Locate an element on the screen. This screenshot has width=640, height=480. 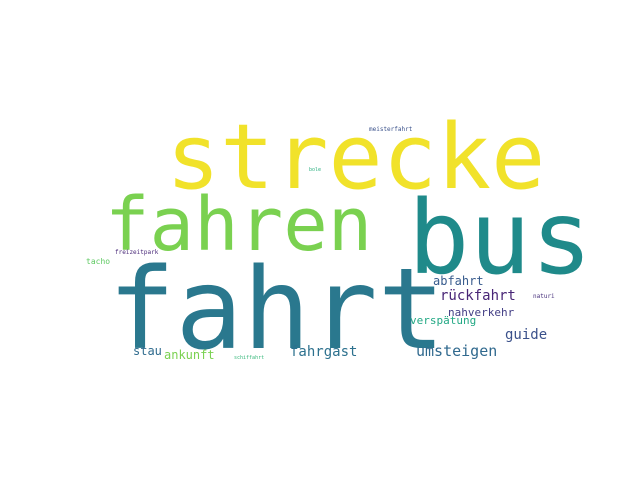
word-abfahrt: abfahrt is located at coordinates (458, 281).